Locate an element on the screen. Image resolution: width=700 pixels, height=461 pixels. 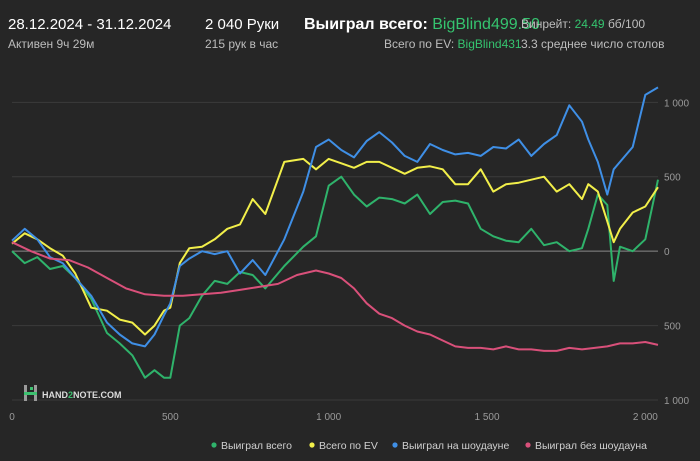
x-tick-label: 1 500 is located at coordinates (486, 417).